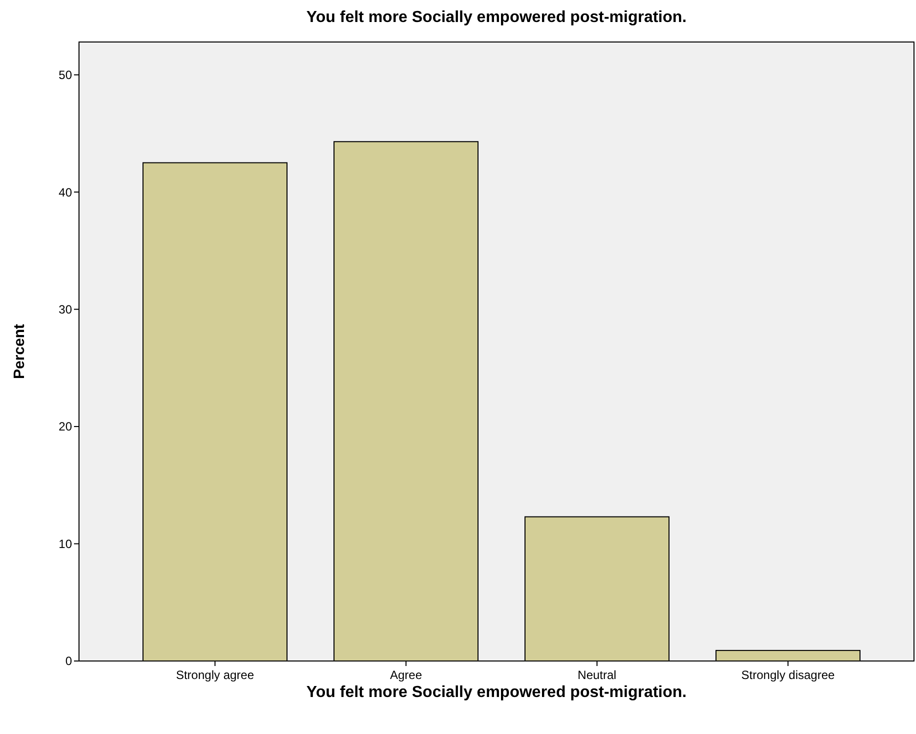  I want to click on y-tick-label: 40, so click(65, 192).